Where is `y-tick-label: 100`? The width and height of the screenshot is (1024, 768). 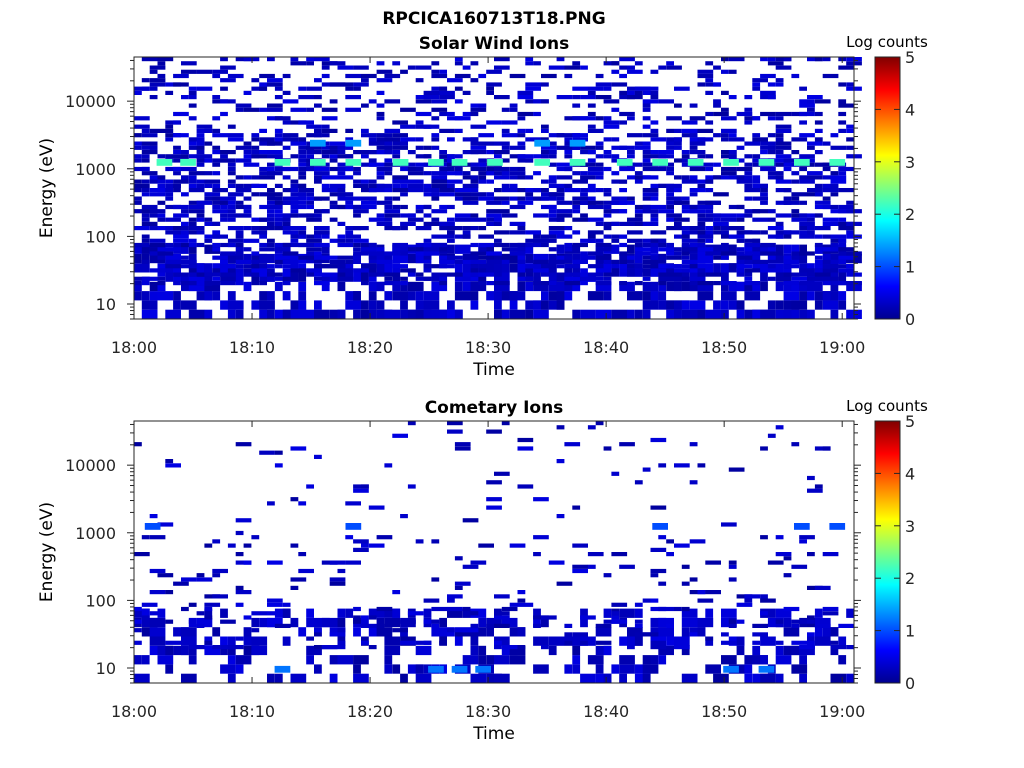
y-tick-label: 100 is located at coordinates (100, 236).